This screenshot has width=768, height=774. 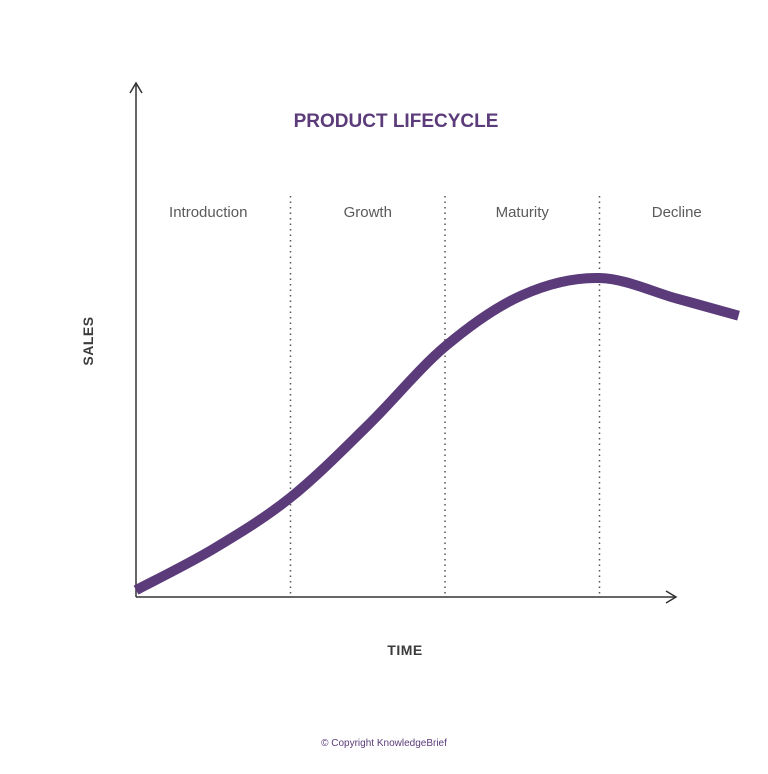 I want to click on y-axis-label: SALES, so click(x=88, y=340).